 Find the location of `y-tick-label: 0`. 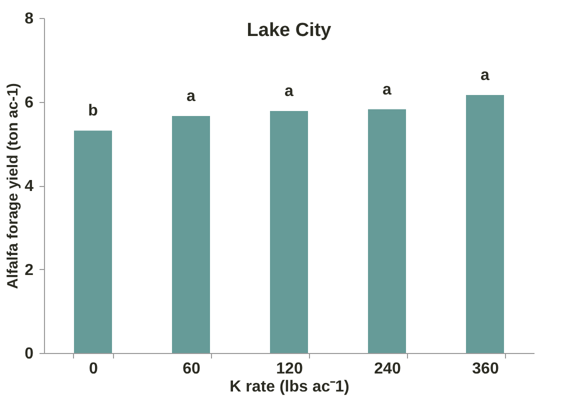

y-tick-label: 0 is located at coordinates (29, 354).